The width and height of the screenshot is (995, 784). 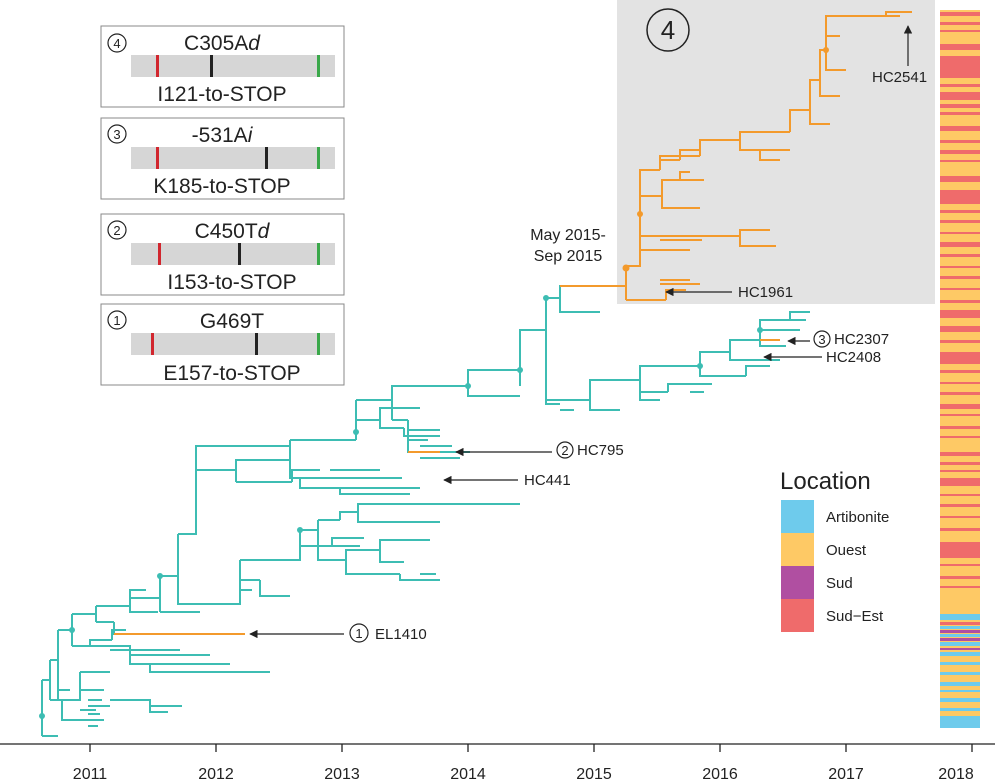 I want to click on date-range-label-2: Sep 2015, so click(x=568, y=256).